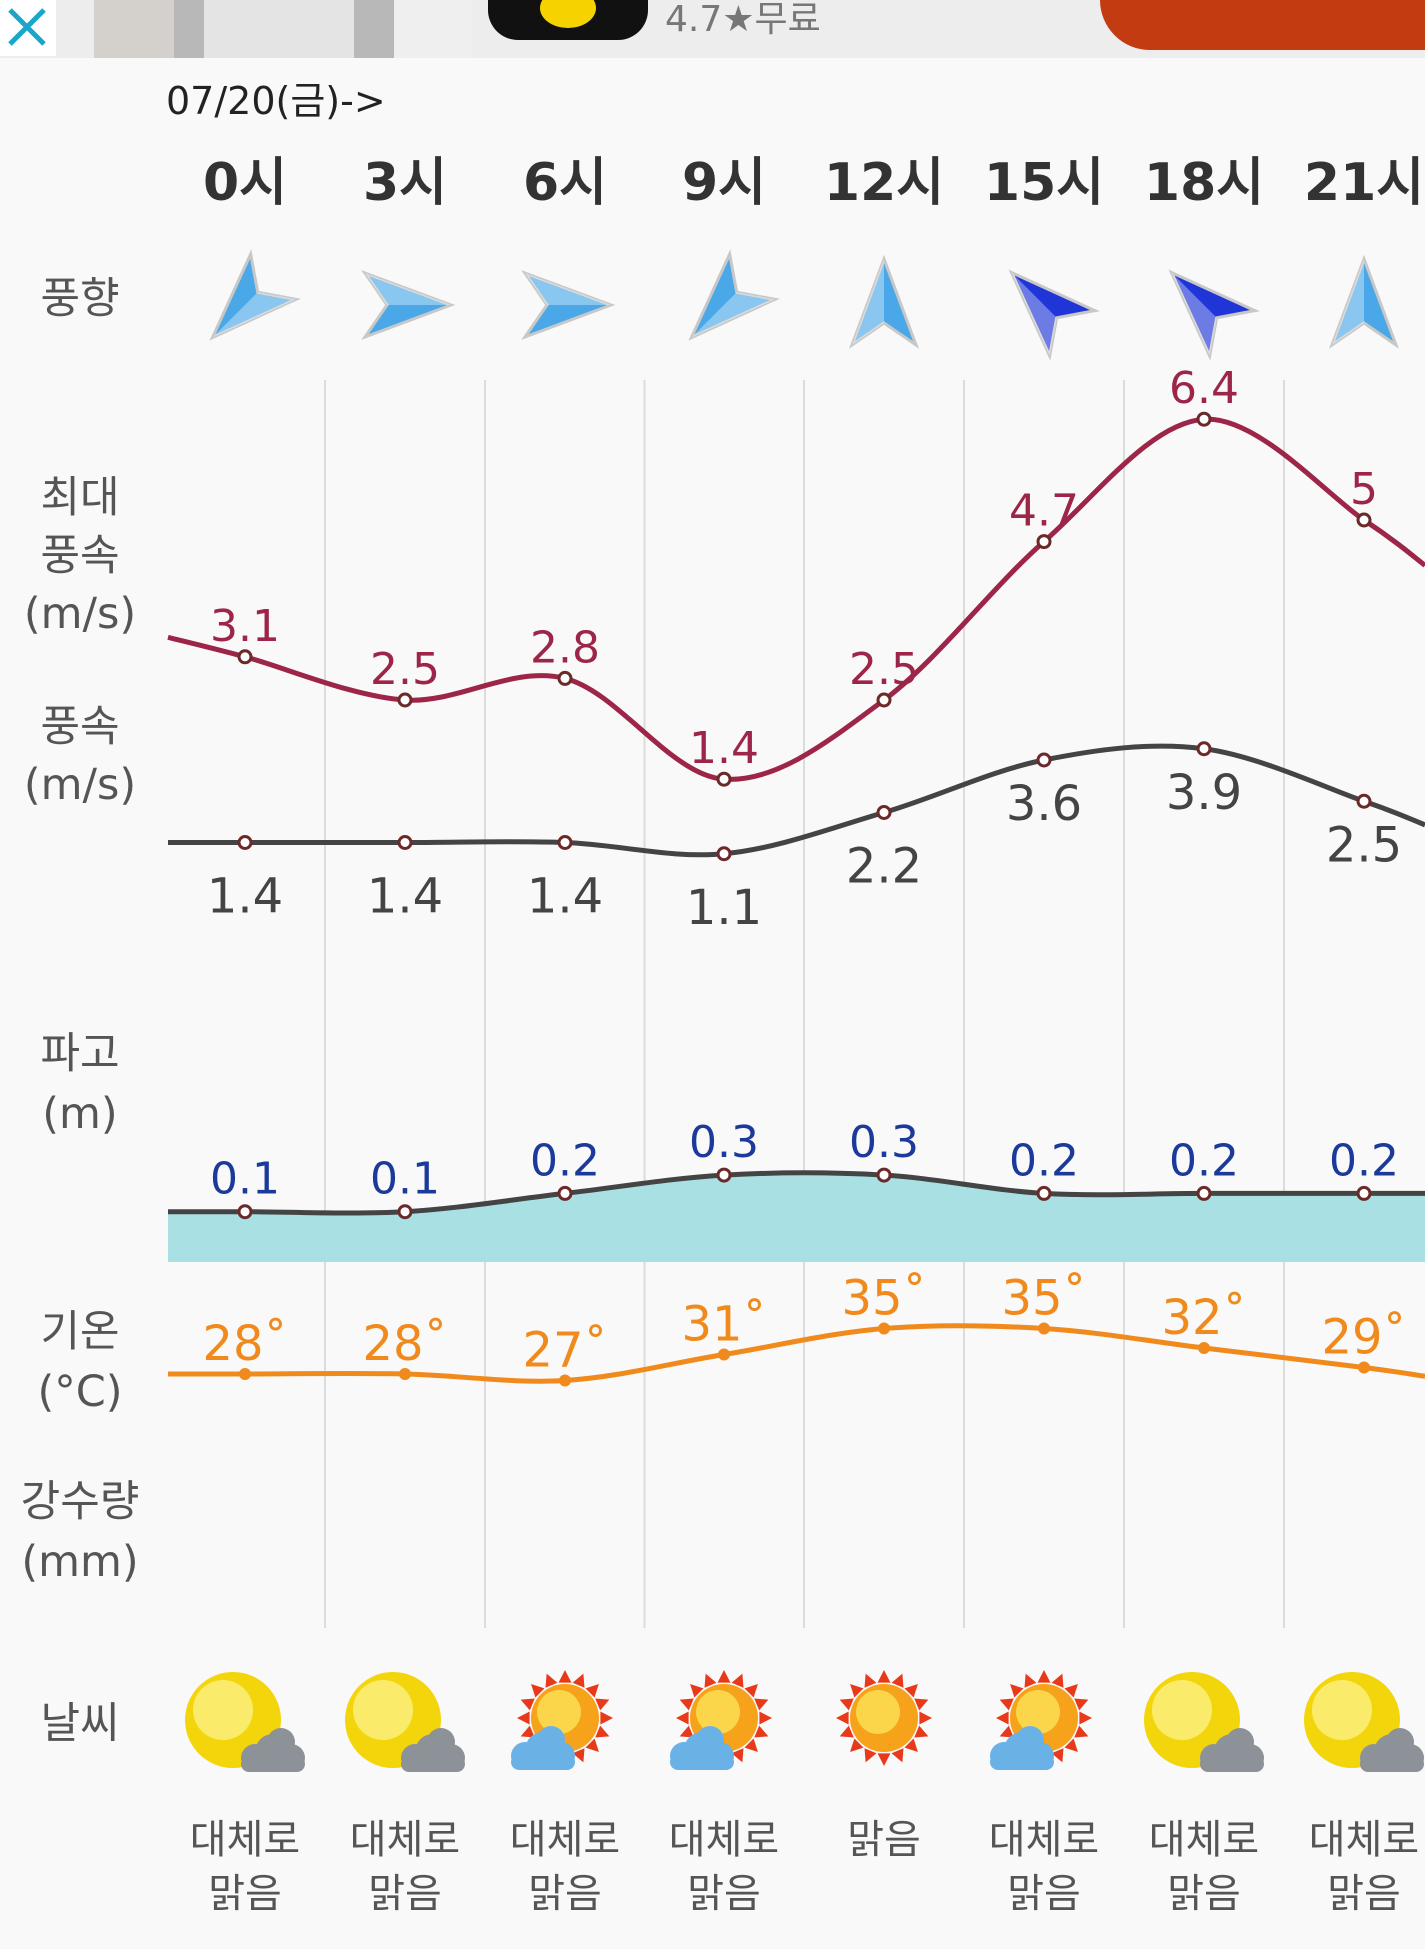 This screenshot has height=1949, width=1425. What do you see at coordinates (245, 1179) in the screenshot?
I see `wave-label: 0.1` at bounding box center [245, 1179].